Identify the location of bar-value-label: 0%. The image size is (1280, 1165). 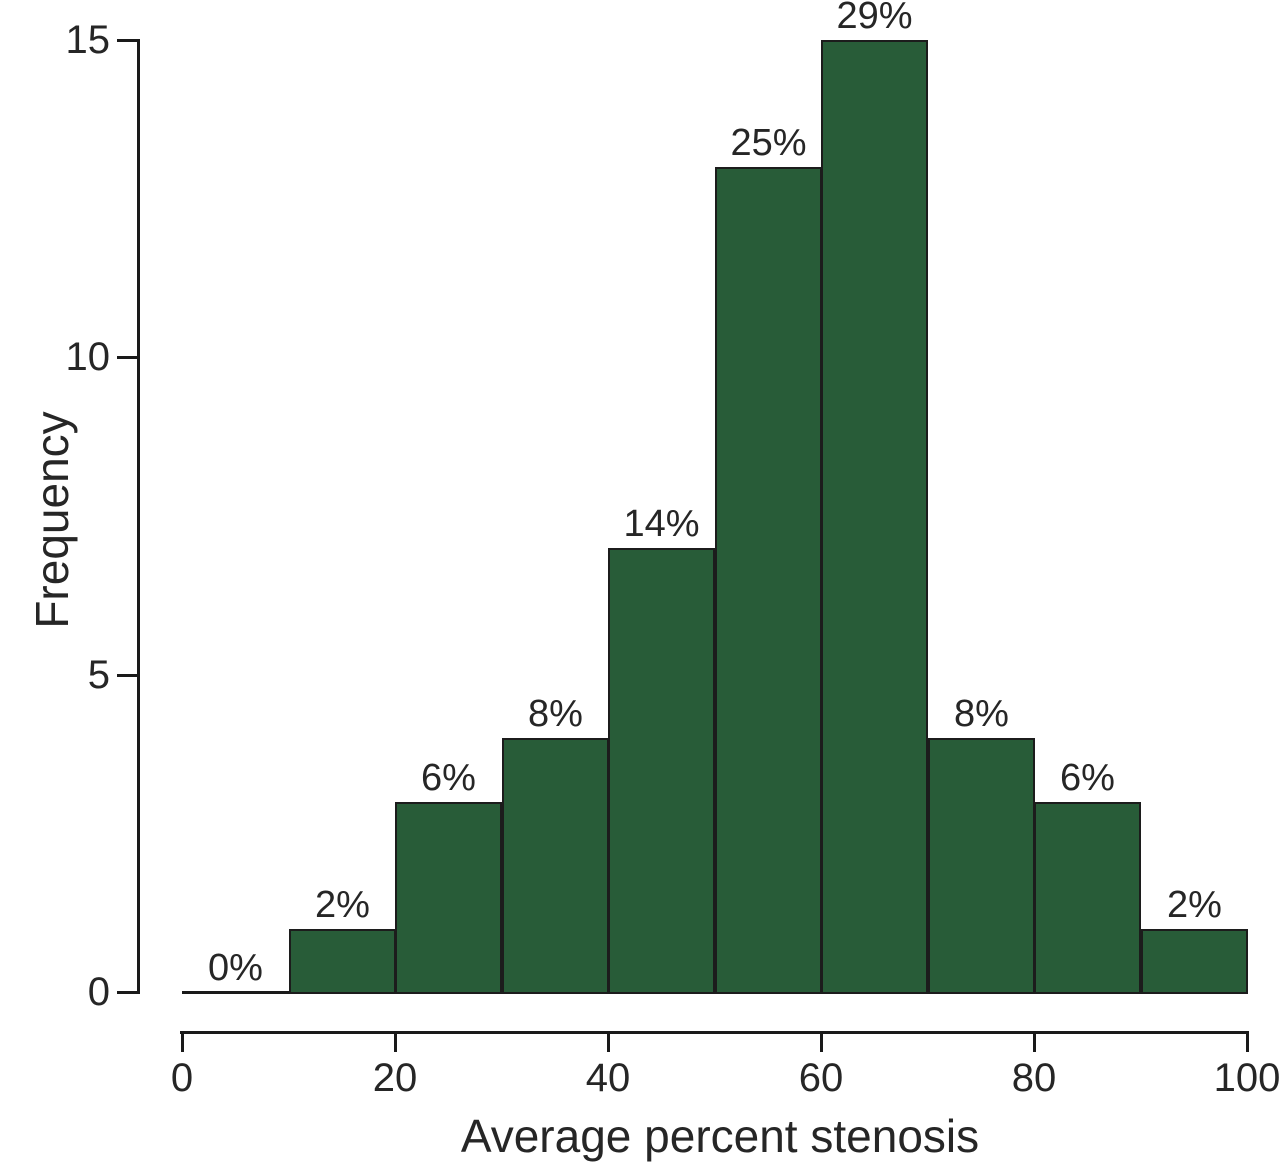
(235, 968).